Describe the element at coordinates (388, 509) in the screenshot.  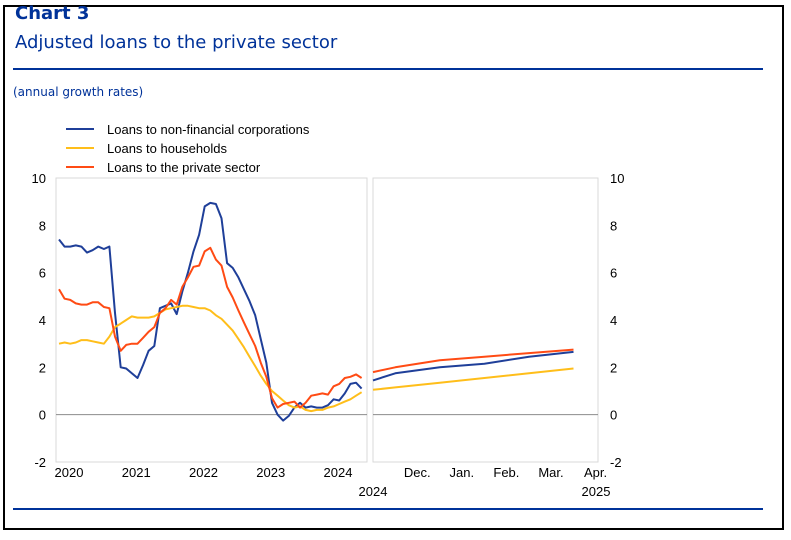
I see `bottom-rule` at that location.